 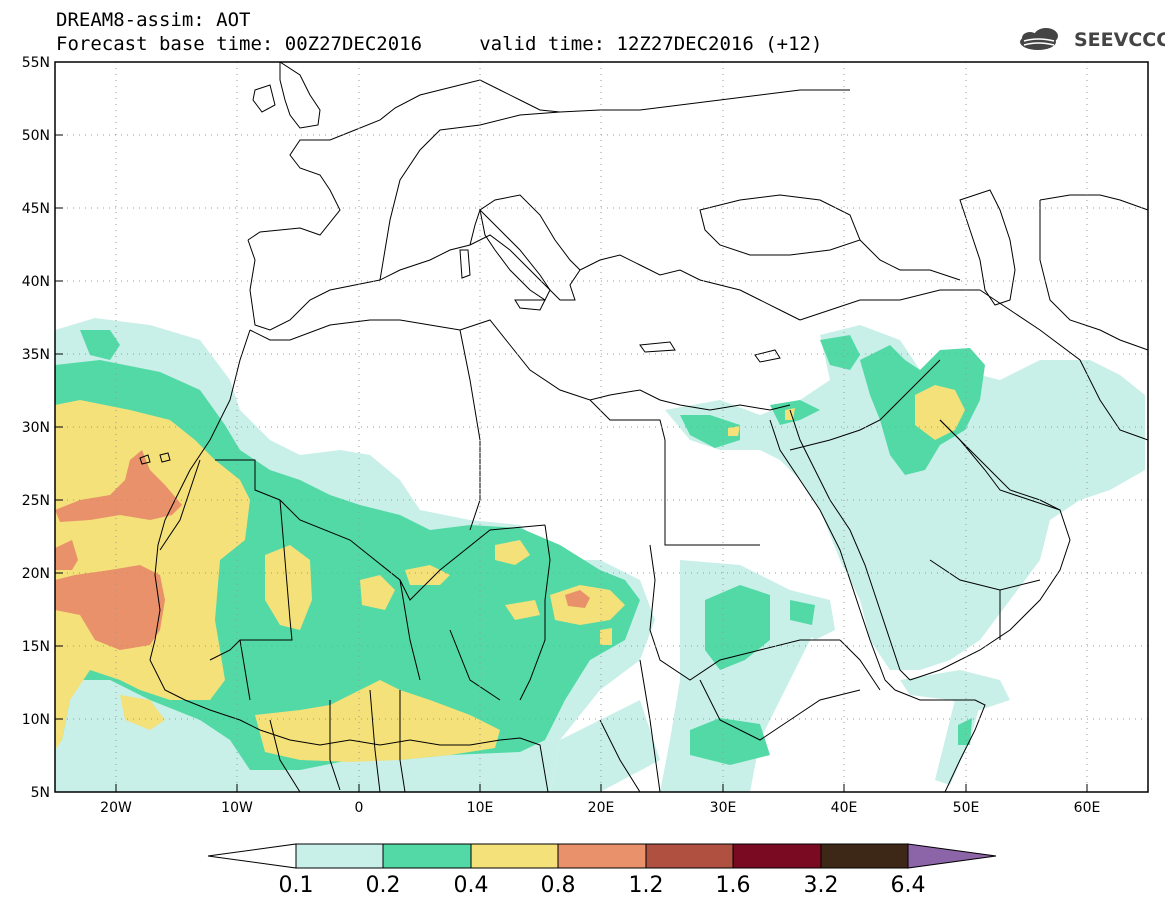 I want to click on legend-label: 1.2, so click(x=646, y=885).